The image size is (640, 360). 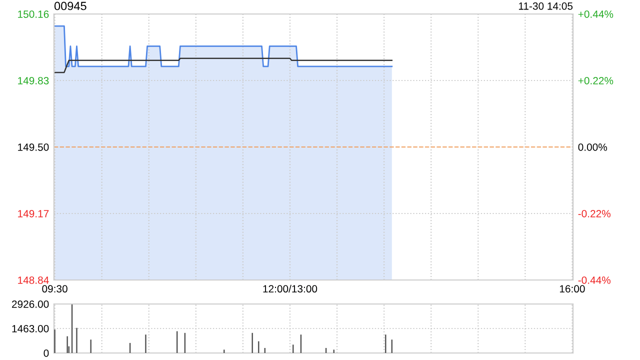 I want to click on chart-title: 00945, so click(x=70, y=6).